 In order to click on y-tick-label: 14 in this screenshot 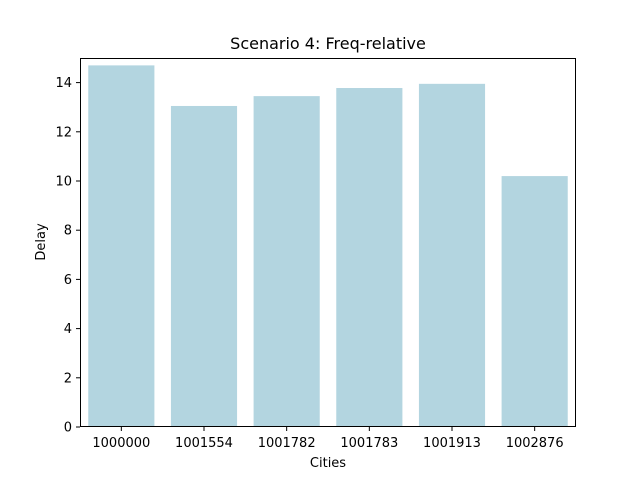, I will do `click(63, 83)`.